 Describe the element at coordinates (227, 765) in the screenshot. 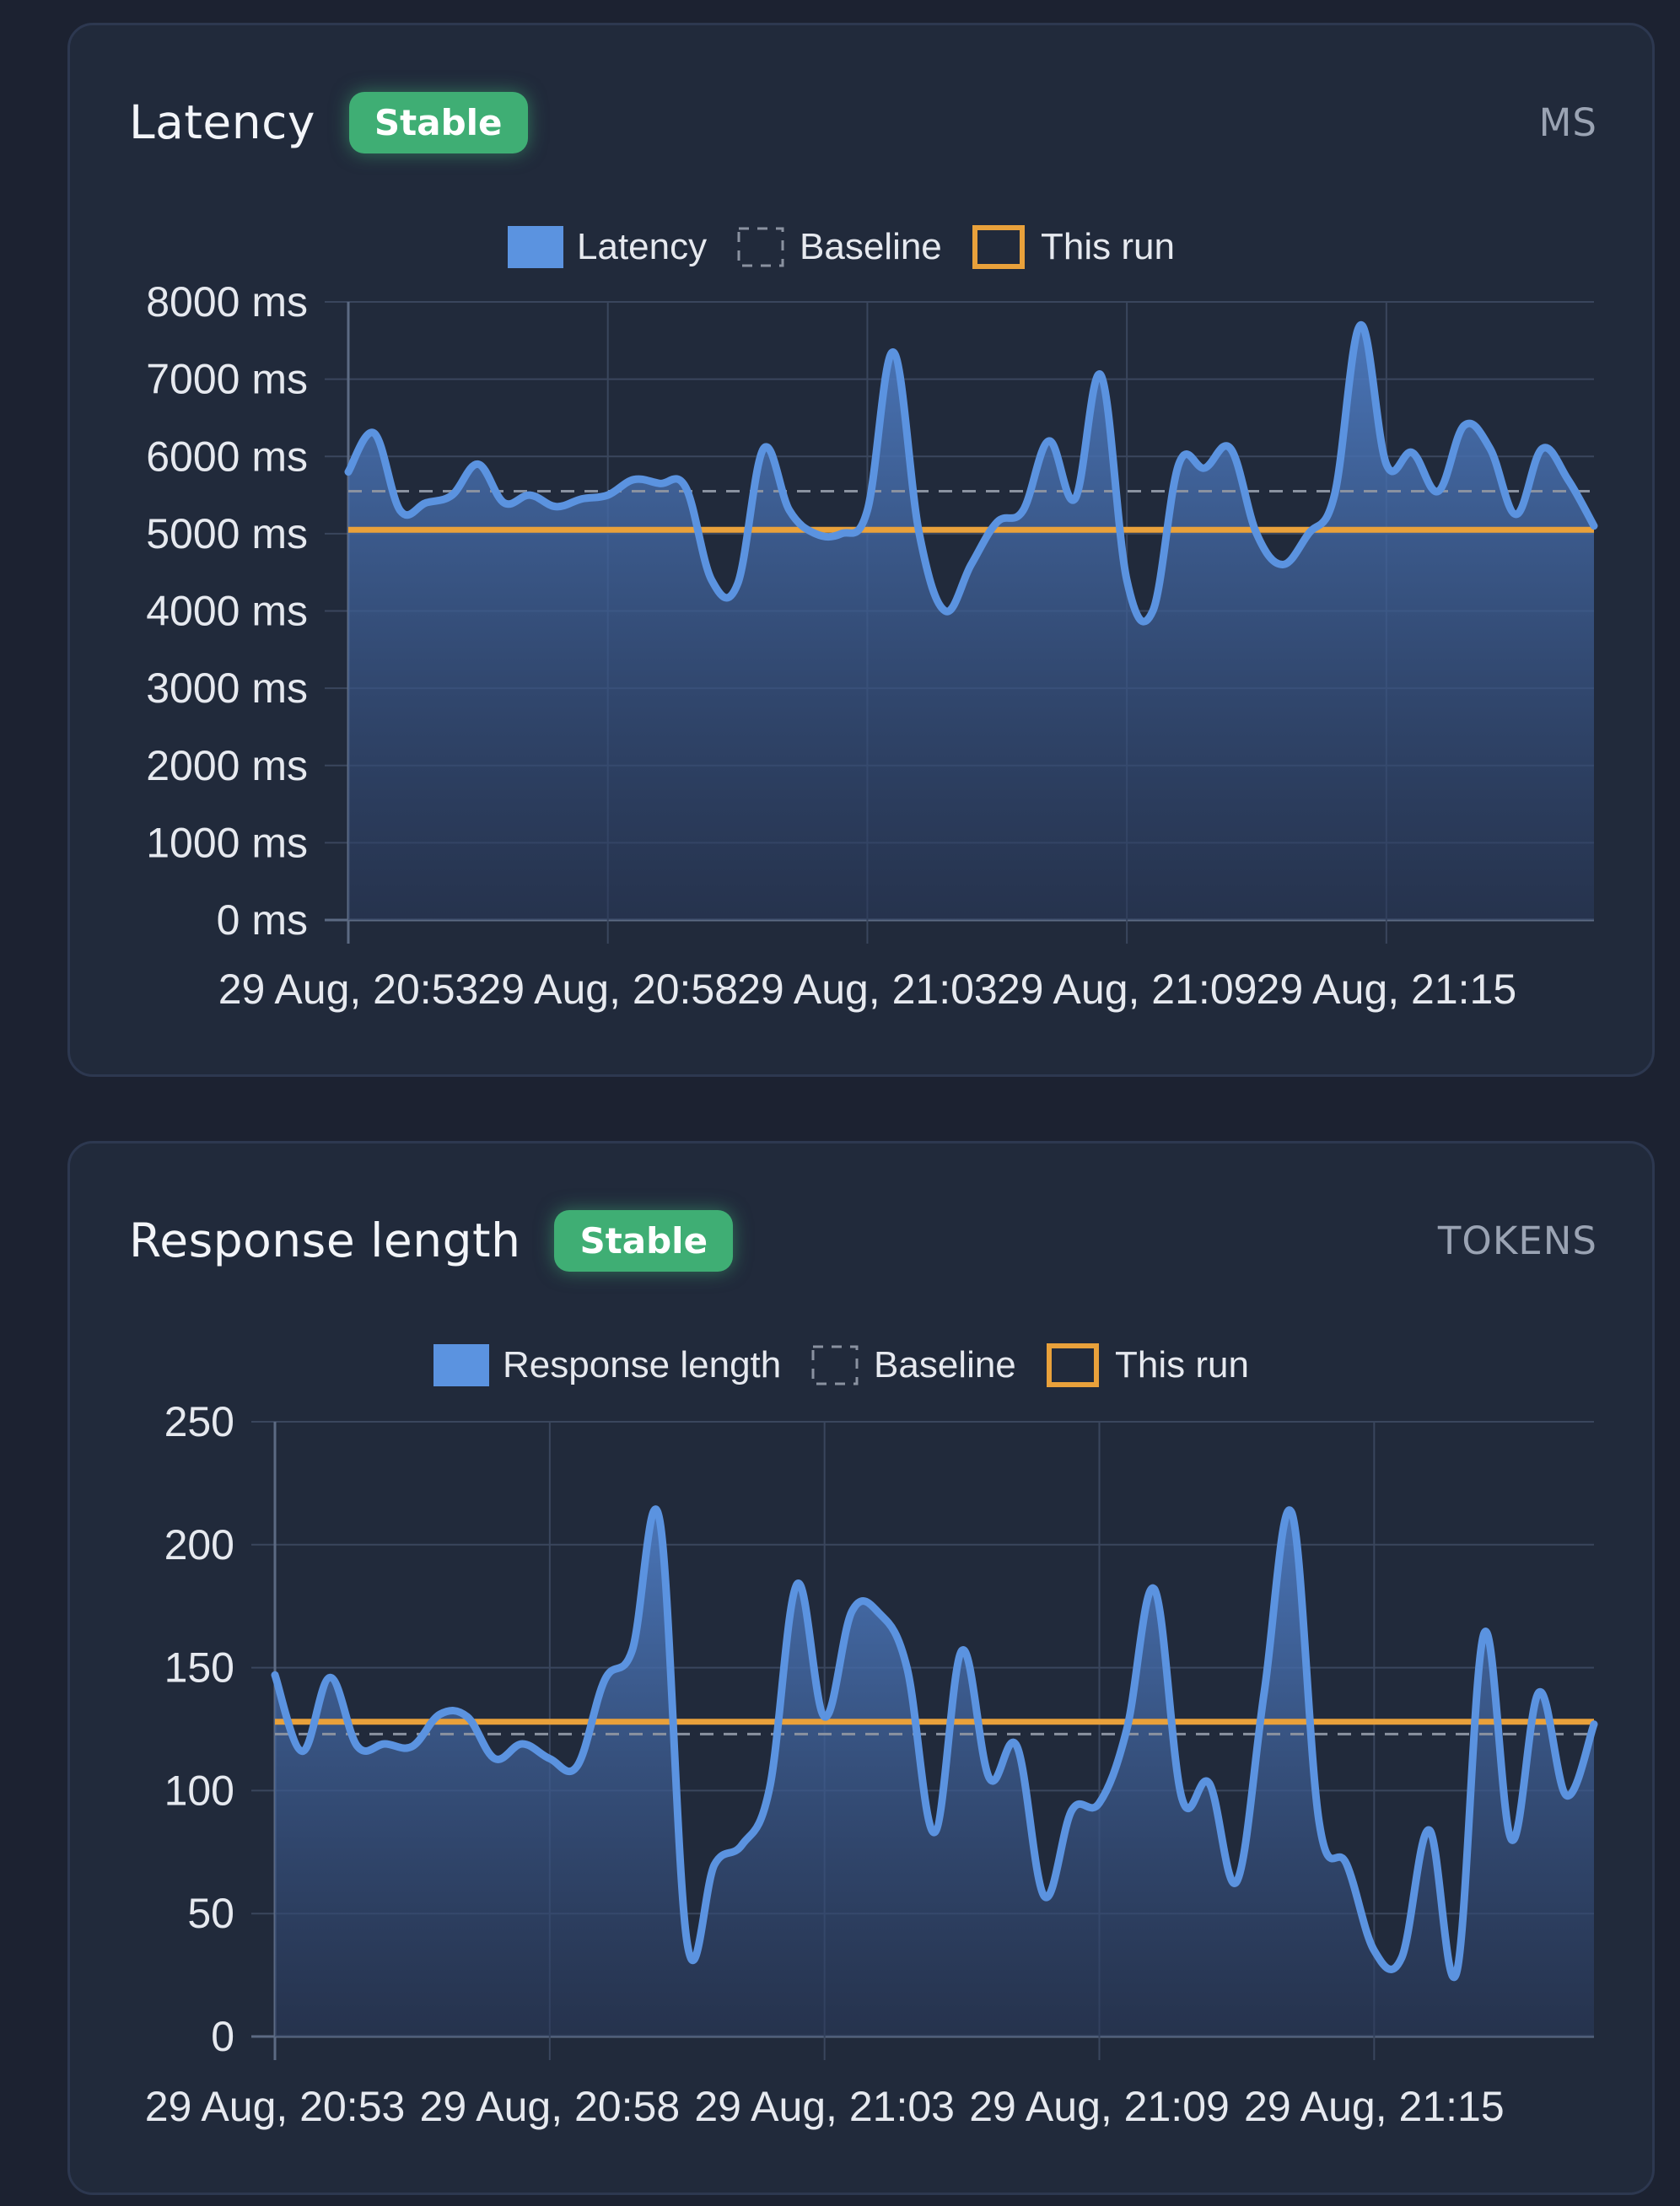

I see `y-tick-label: 2000 ms` at that location.